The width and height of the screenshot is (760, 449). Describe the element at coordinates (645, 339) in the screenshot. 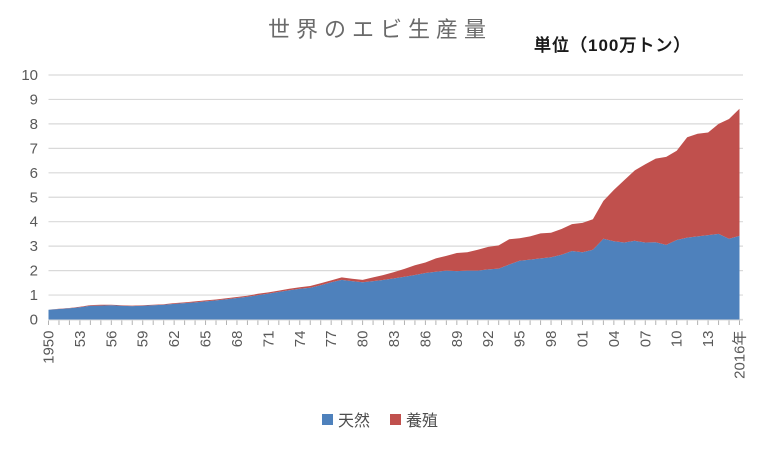

I see `x-tick-label: 07` at that location.